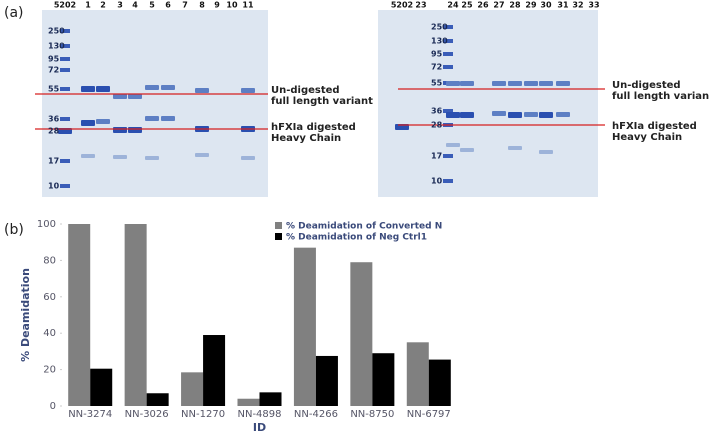 The width and height of the screenshot is (709, 435). Describe the element at coordinates (49, 260) in the screenshot. I see `y-tick-label: 80` at that location.